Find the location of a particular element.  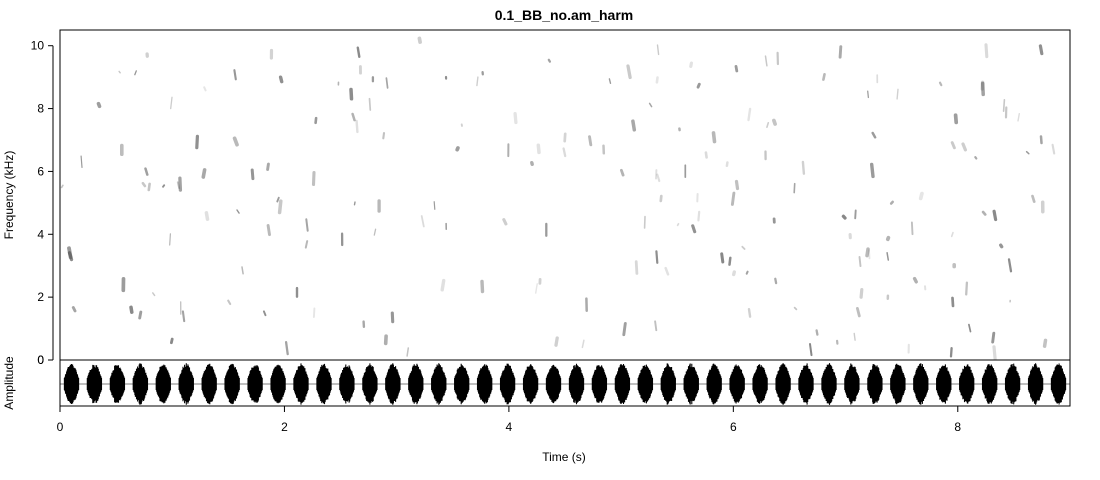

x-tick-label: 0 is located at coordinates (60, 427).